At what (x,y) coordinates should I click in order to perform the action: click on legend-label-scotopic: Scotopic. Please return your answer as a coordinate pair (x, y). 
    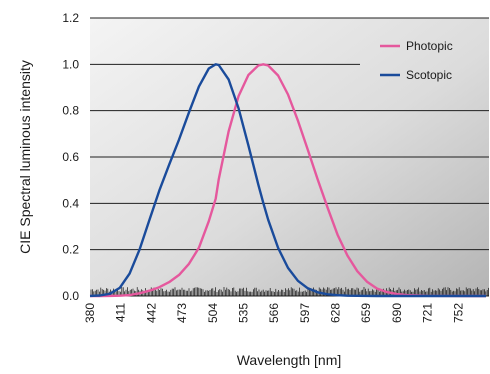
    Looking at the image, I should click on (429, 75).